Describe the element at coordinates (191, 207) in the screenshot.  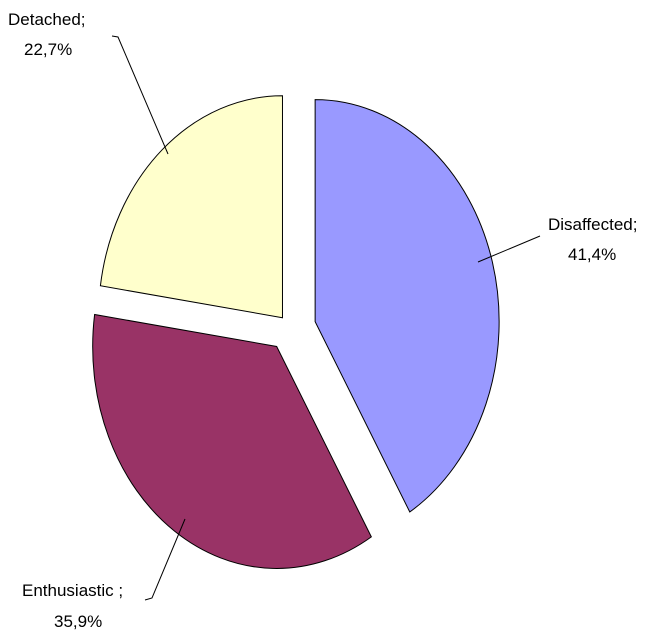
I see `slice-detached` at that location.